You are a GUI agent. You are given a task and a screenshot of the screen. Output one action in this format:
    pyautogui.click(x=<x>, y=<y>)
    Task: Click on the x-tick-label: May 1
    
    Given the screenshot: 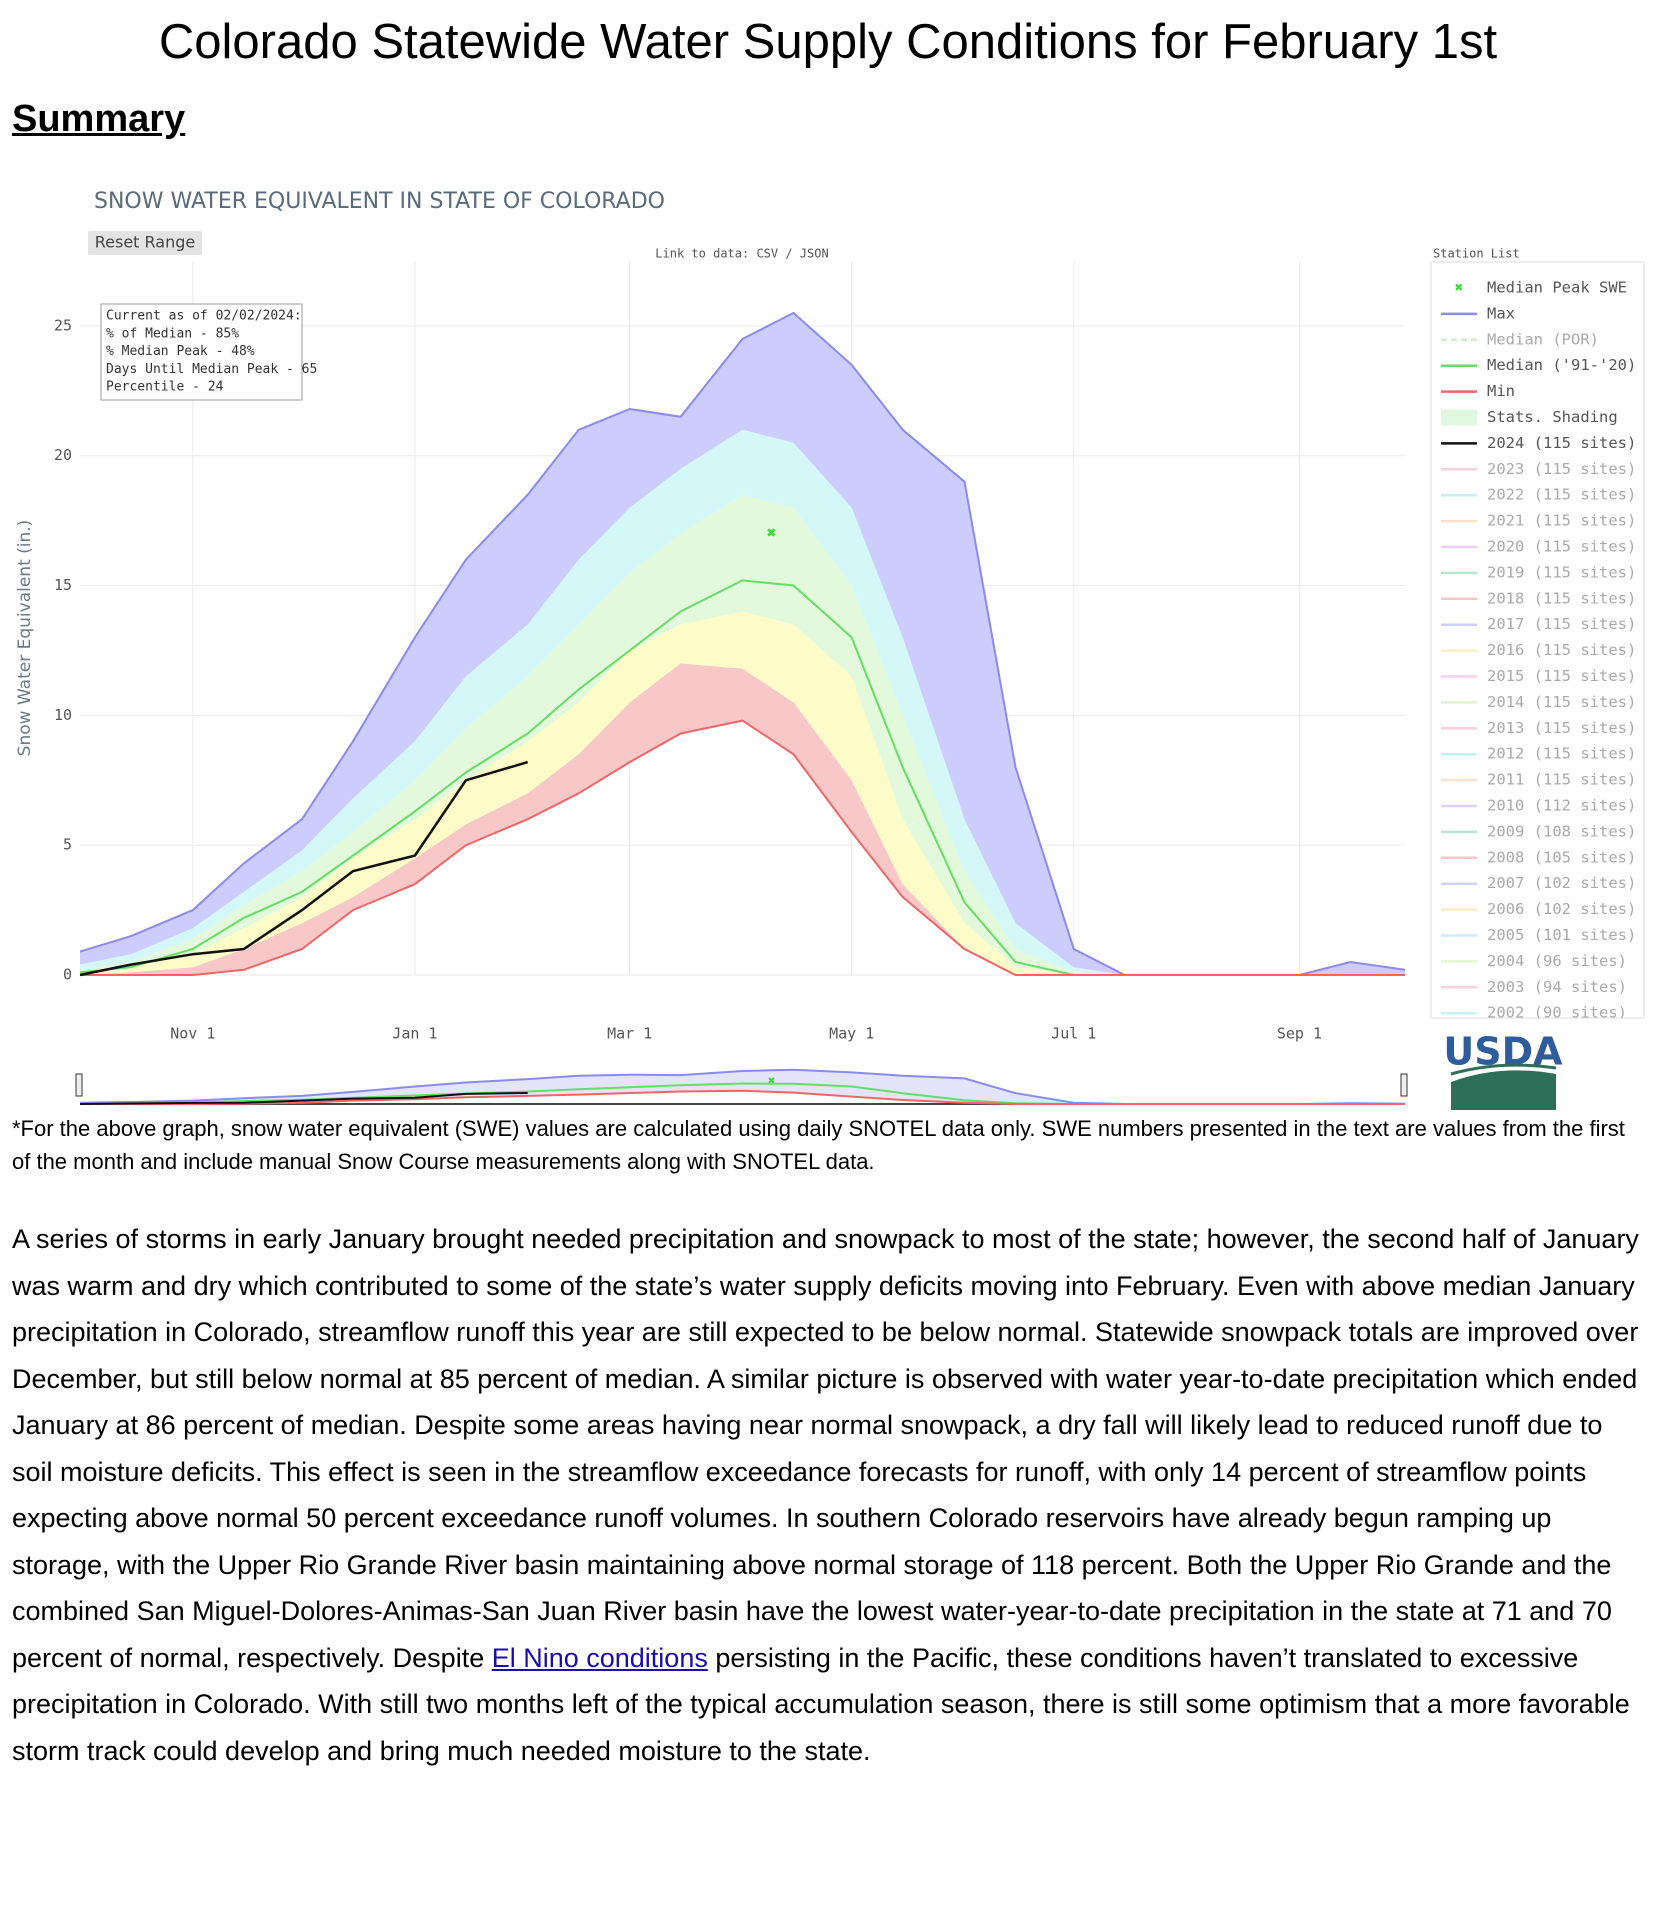 What is the action you would take?
    pyautogui.click(x=851, y=1034)
    